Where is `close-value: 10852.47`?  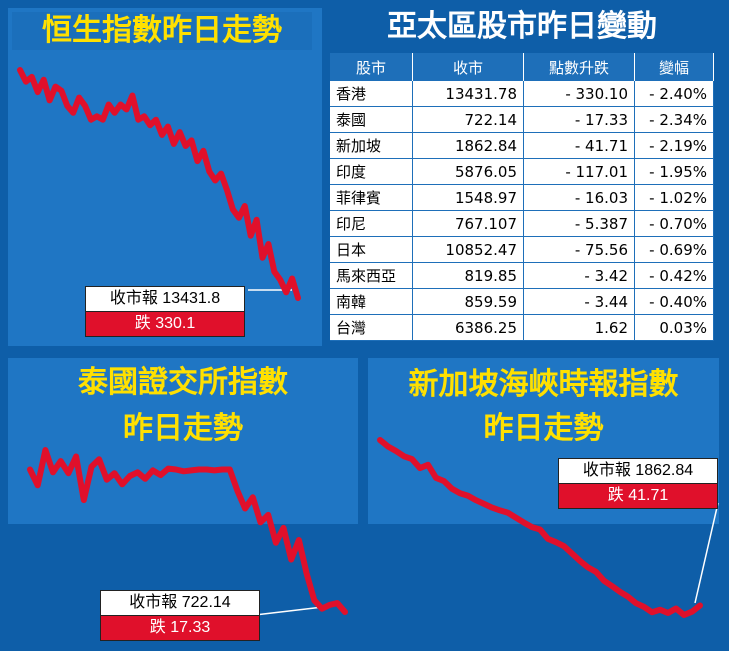
close-value: 10852.47 is located at coordinates (468, 249).